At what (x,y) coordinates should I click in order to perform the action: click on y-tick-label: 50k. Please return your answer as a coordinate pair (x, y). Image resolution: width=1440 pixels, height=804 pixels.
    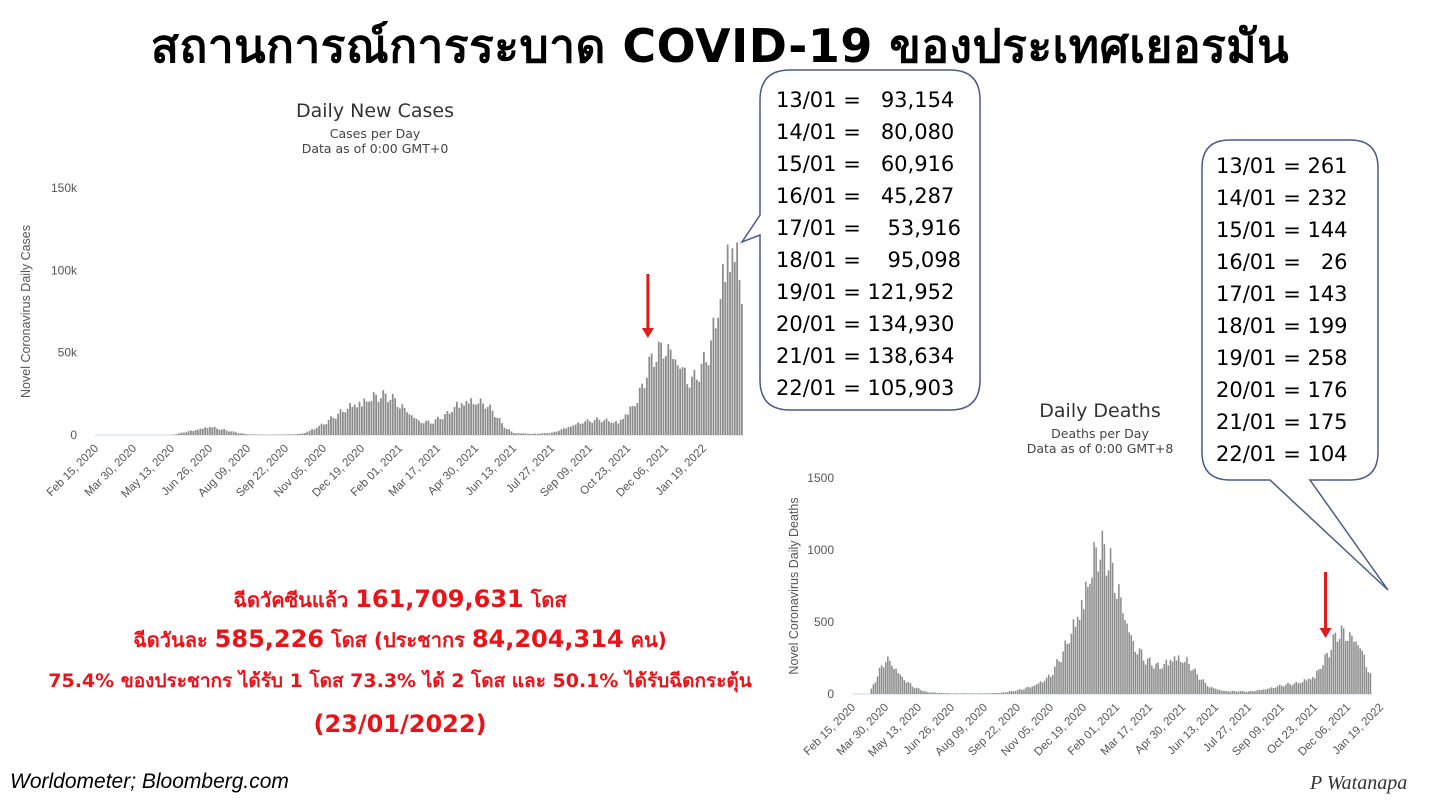
    Looking at the image, I should click on (68, 353).